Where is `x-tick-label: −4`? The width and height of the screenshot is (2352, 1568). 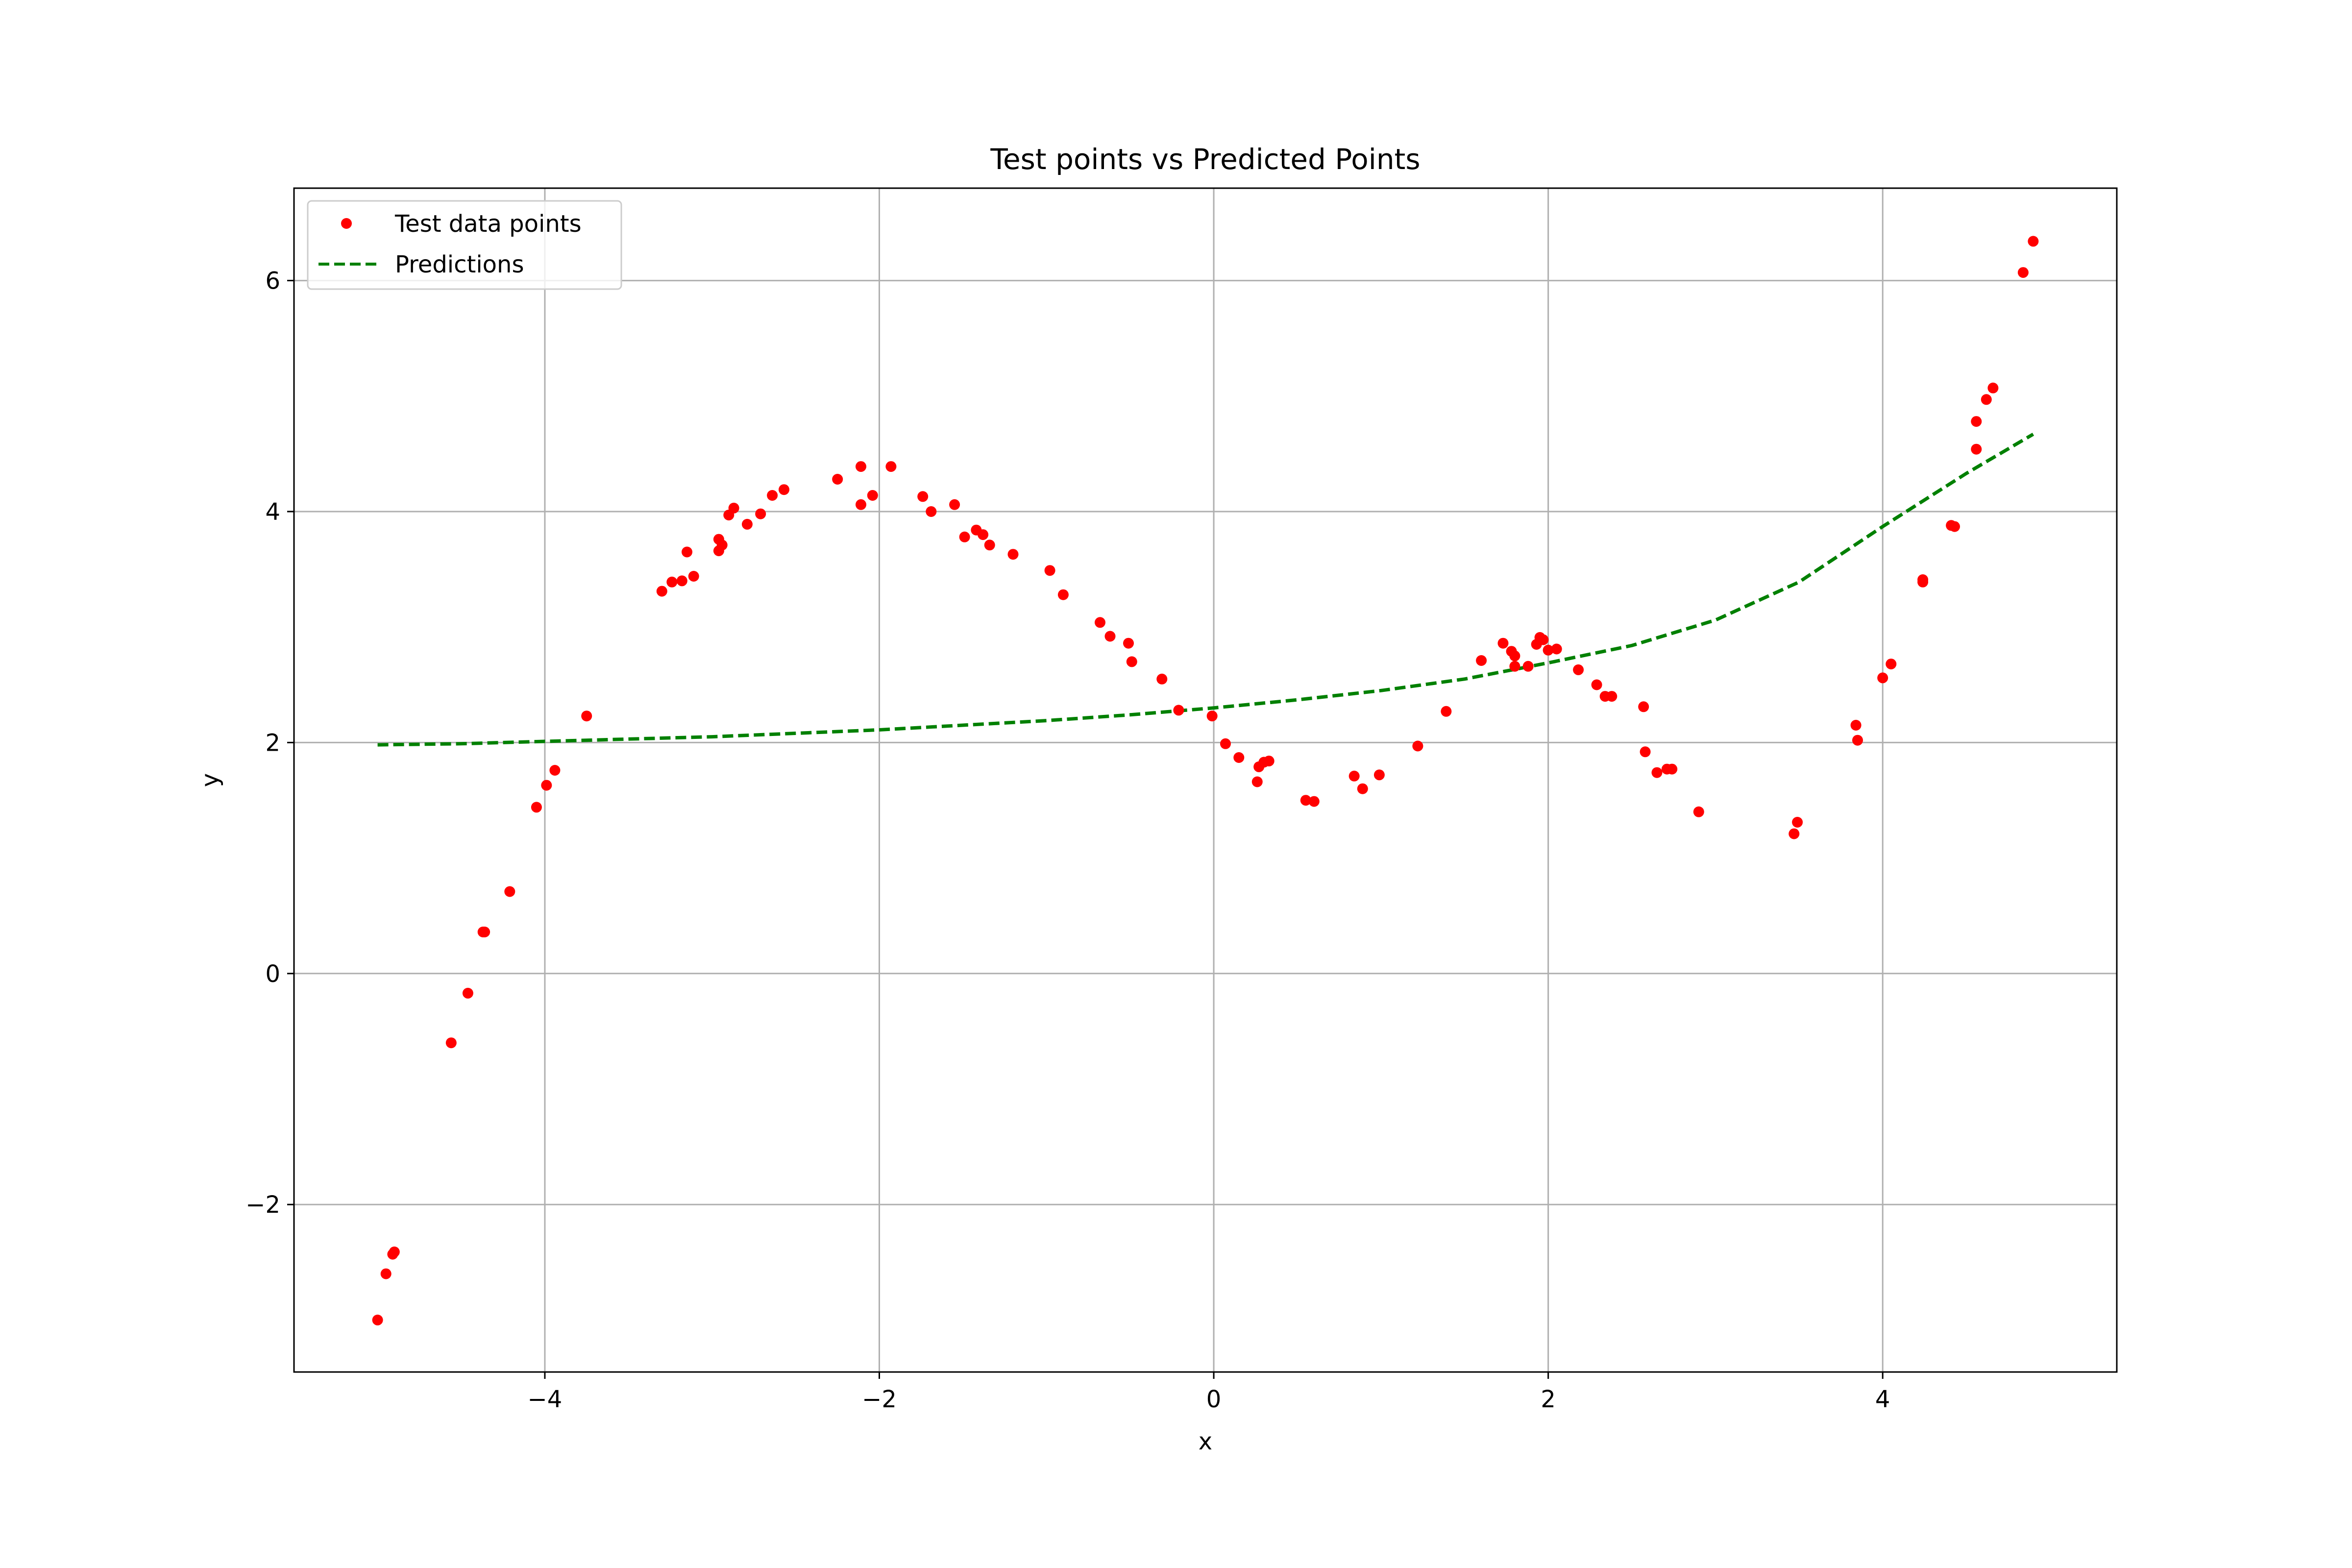 x-tick-label: −4 is located at coordinates (545, 1399).